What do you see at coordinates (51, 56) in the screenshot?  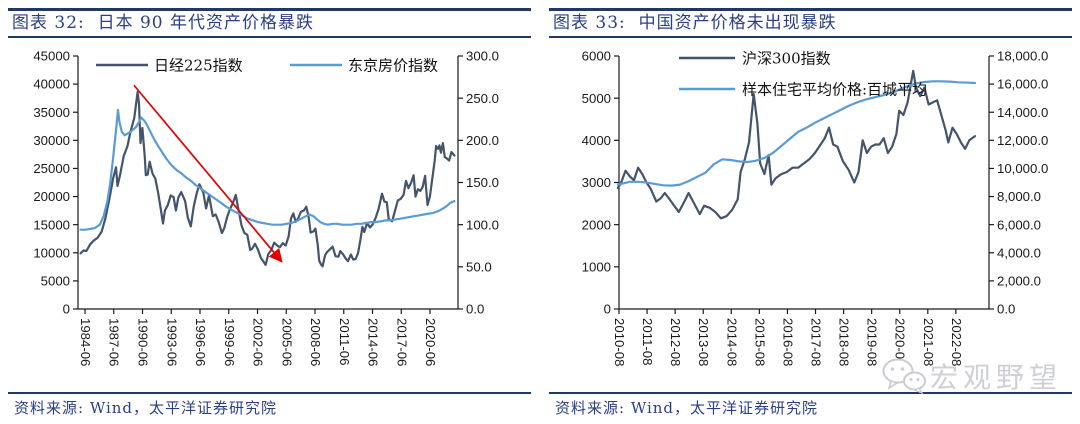 I see `left-axis-tick-label: 45000` at bounding box center [51, 56].